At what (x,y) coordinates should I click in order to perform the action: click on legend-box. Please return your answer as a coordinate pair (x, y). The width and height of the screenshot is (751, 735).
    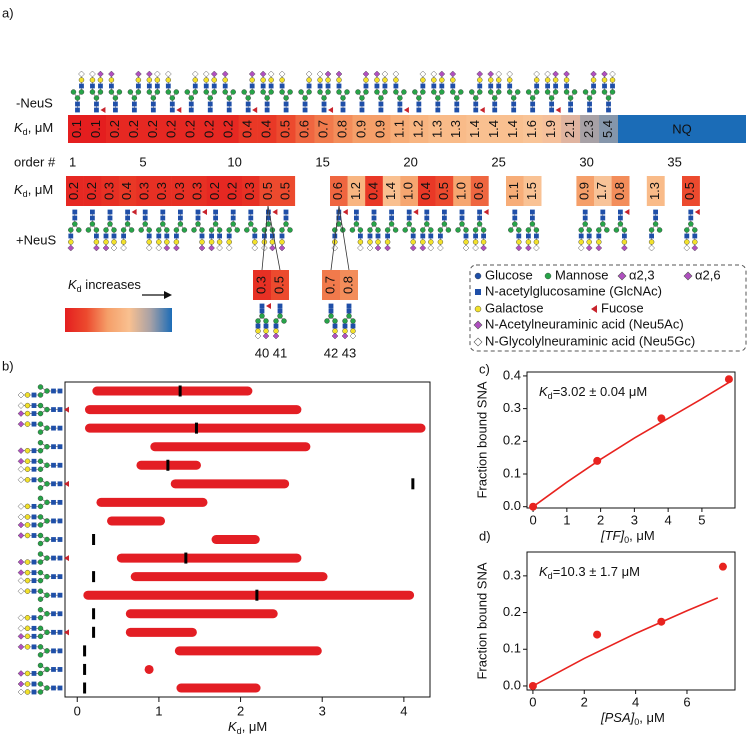
    Looking at the image, I should click on (608, 308).